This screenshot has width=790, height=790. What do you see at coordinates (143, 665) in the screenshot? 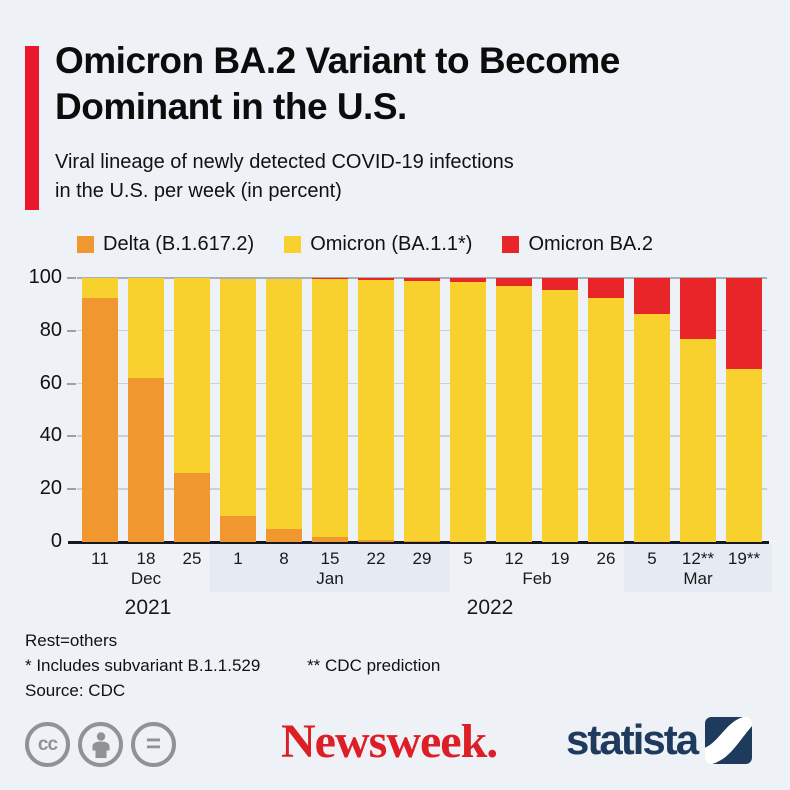
I see `subvariant-note: * Includes subvariant B.1.1.529` at bounding box center [143, 665].